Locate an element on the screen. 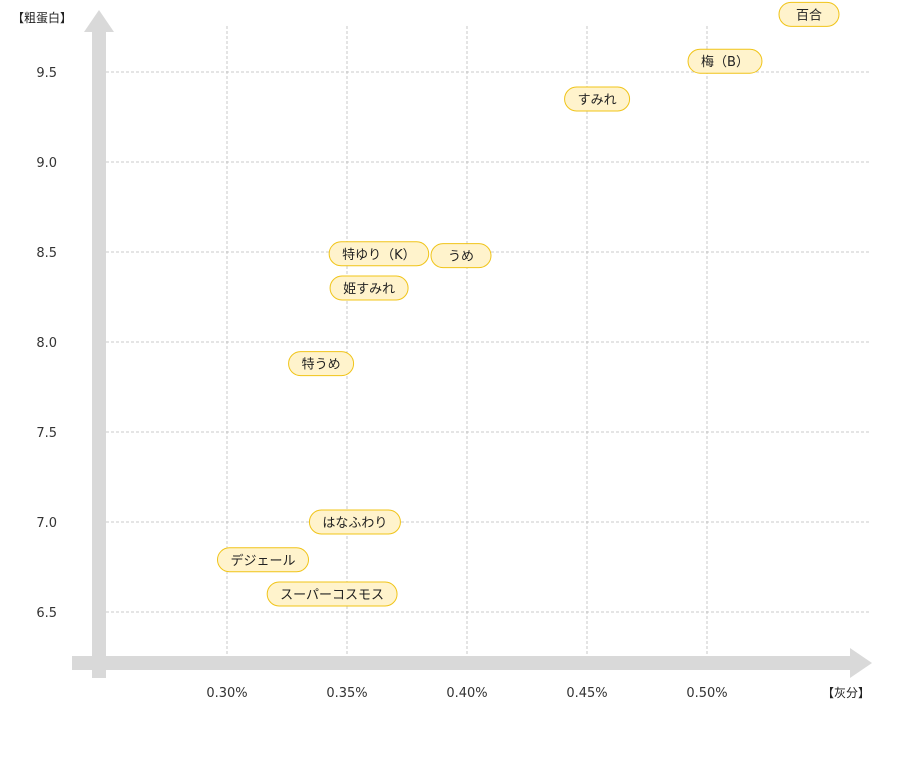 The image size is (898, 762). y-tick-label: 9.5 is located at coordinates (46, 73).